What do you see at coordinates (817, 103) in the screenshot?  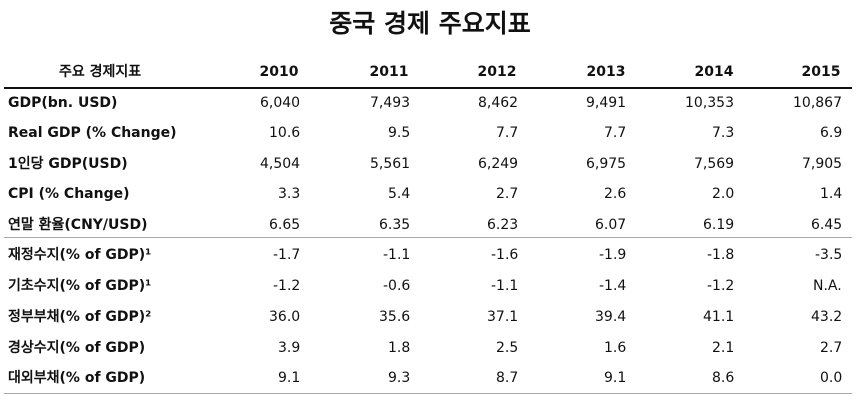 I see `value-cell: 10,867` at bounding box center [817, 103].